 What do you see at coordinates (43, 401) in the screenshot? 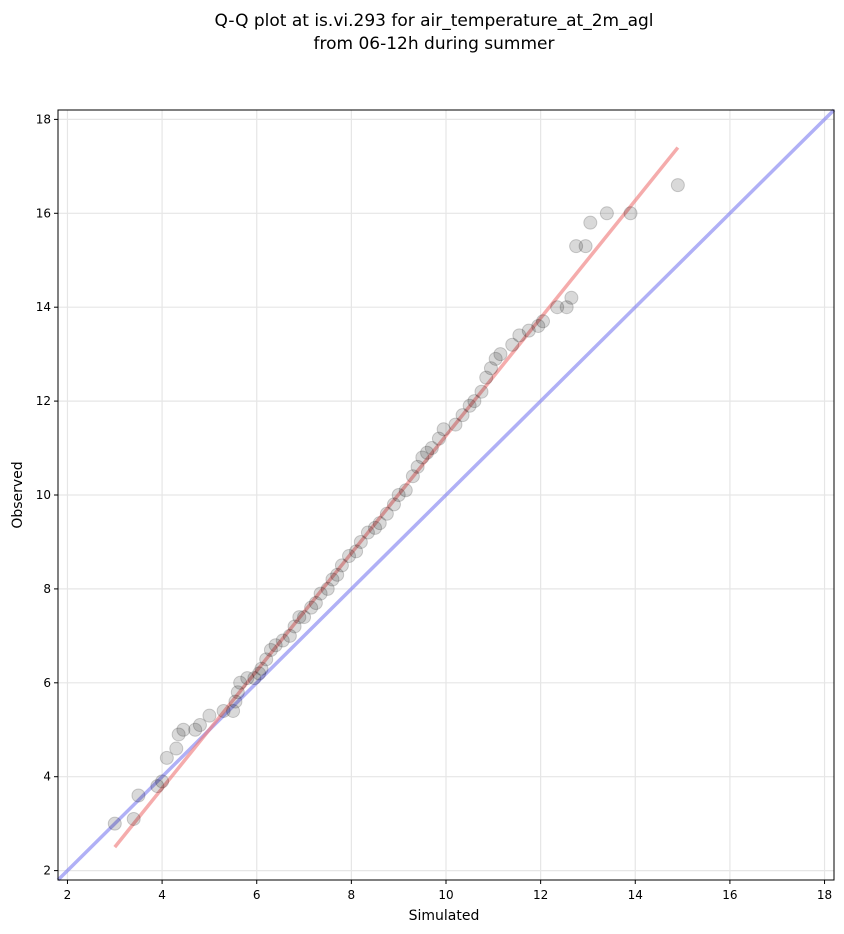
I see `y-tick-label: 12` at bounding box center [43, 401].